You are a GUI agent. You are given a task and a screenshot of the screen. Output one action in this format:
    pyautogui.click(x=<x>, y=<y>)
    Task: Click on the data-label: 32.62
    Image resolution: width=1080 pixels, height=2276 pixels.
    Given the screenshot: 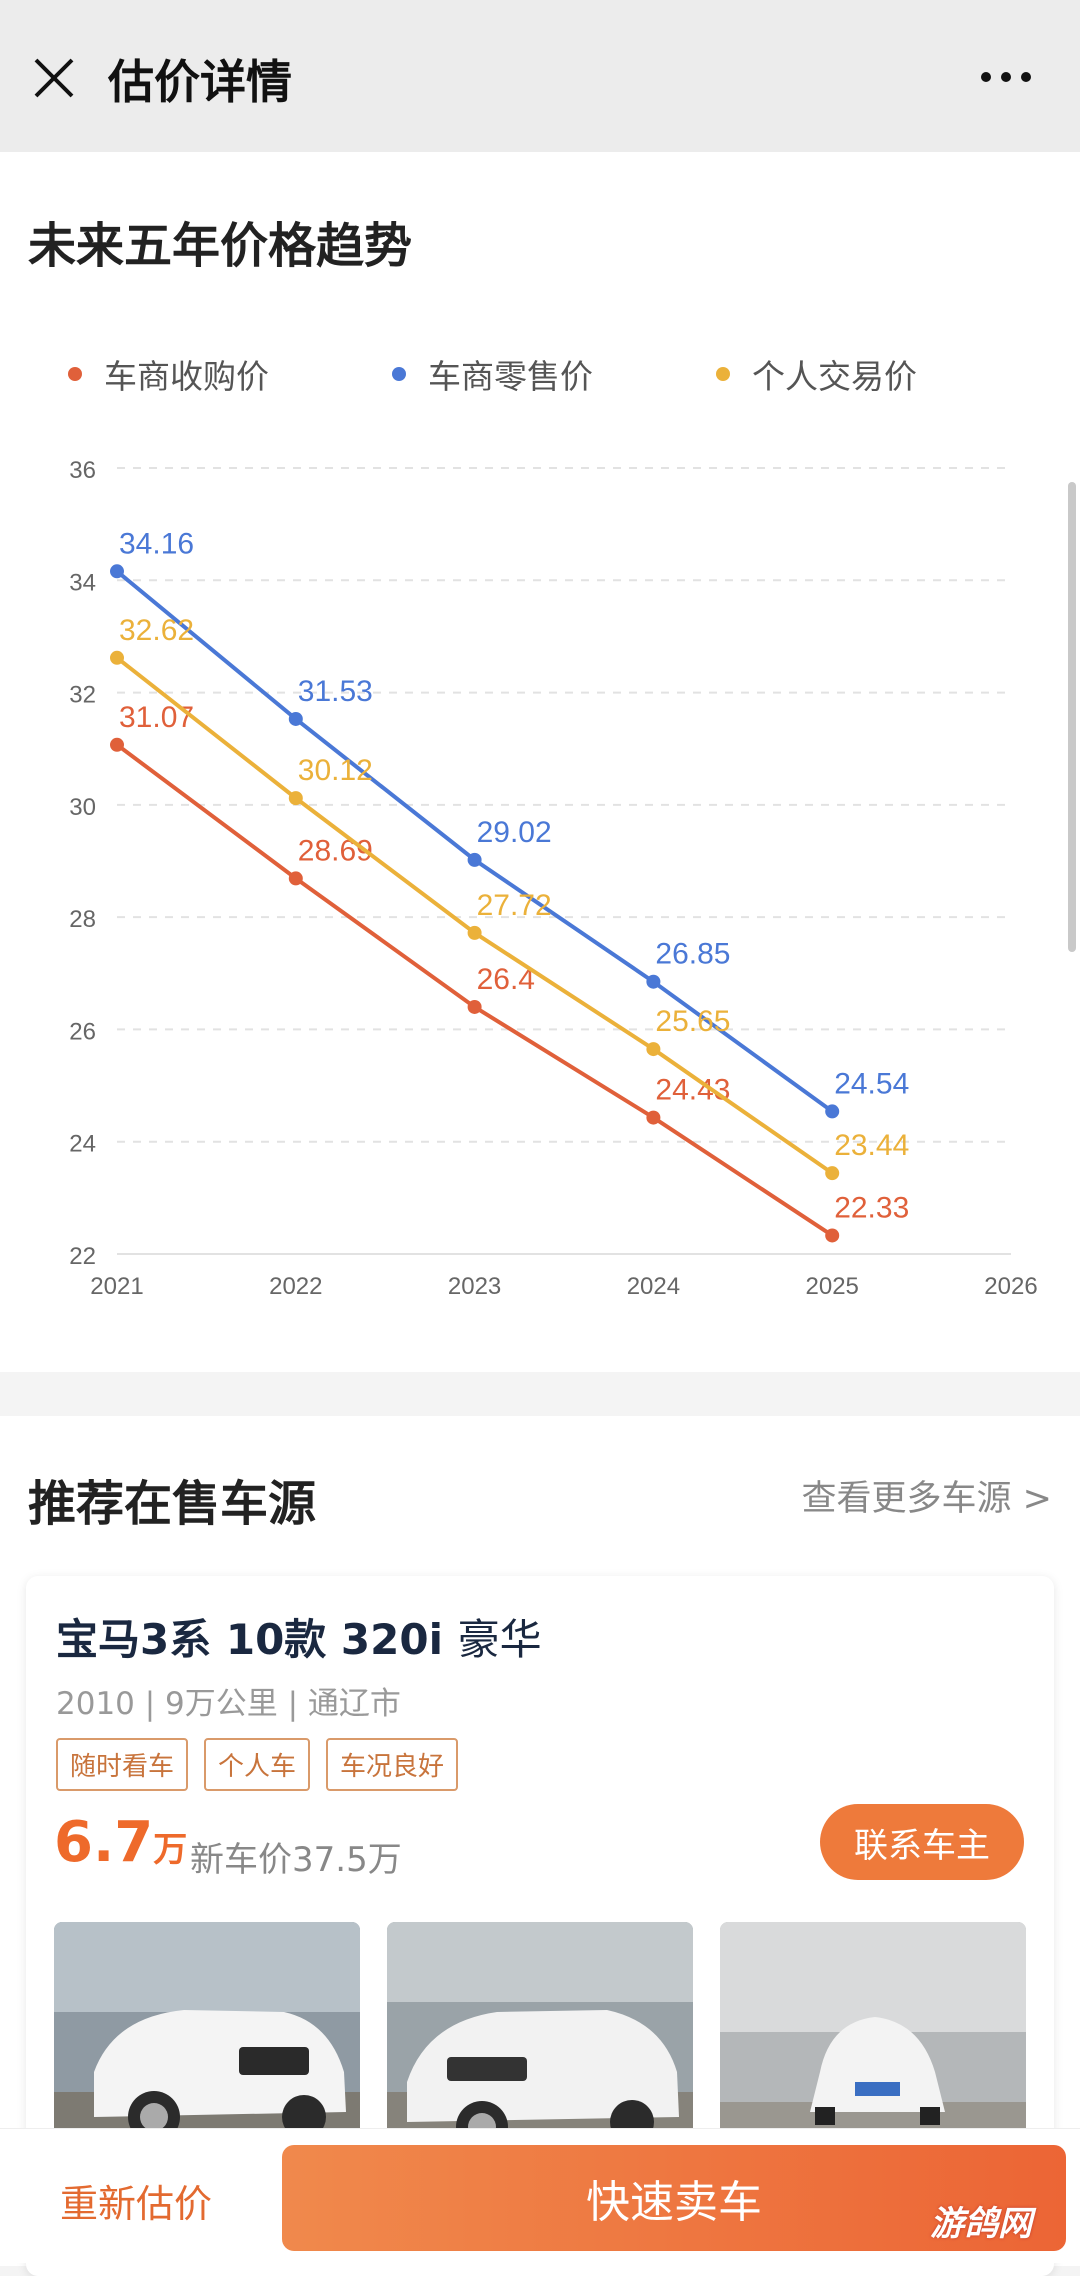 What is the action you would take?
    pyautogui.click(x=156, y=630)
    